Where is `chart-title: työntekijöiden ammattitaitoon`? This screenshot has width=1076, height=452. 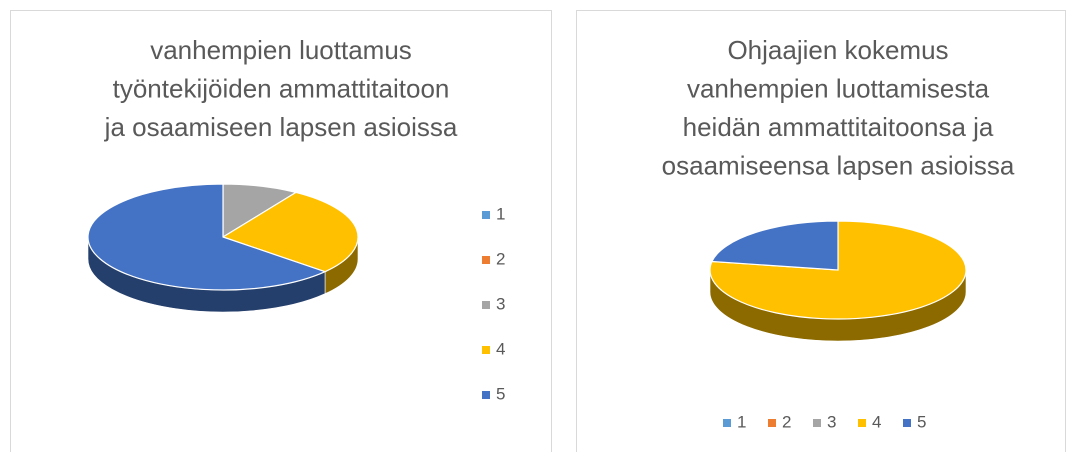
chart-title: työntekijöiden ammattitaitoon is located at coordinates (281, 88).